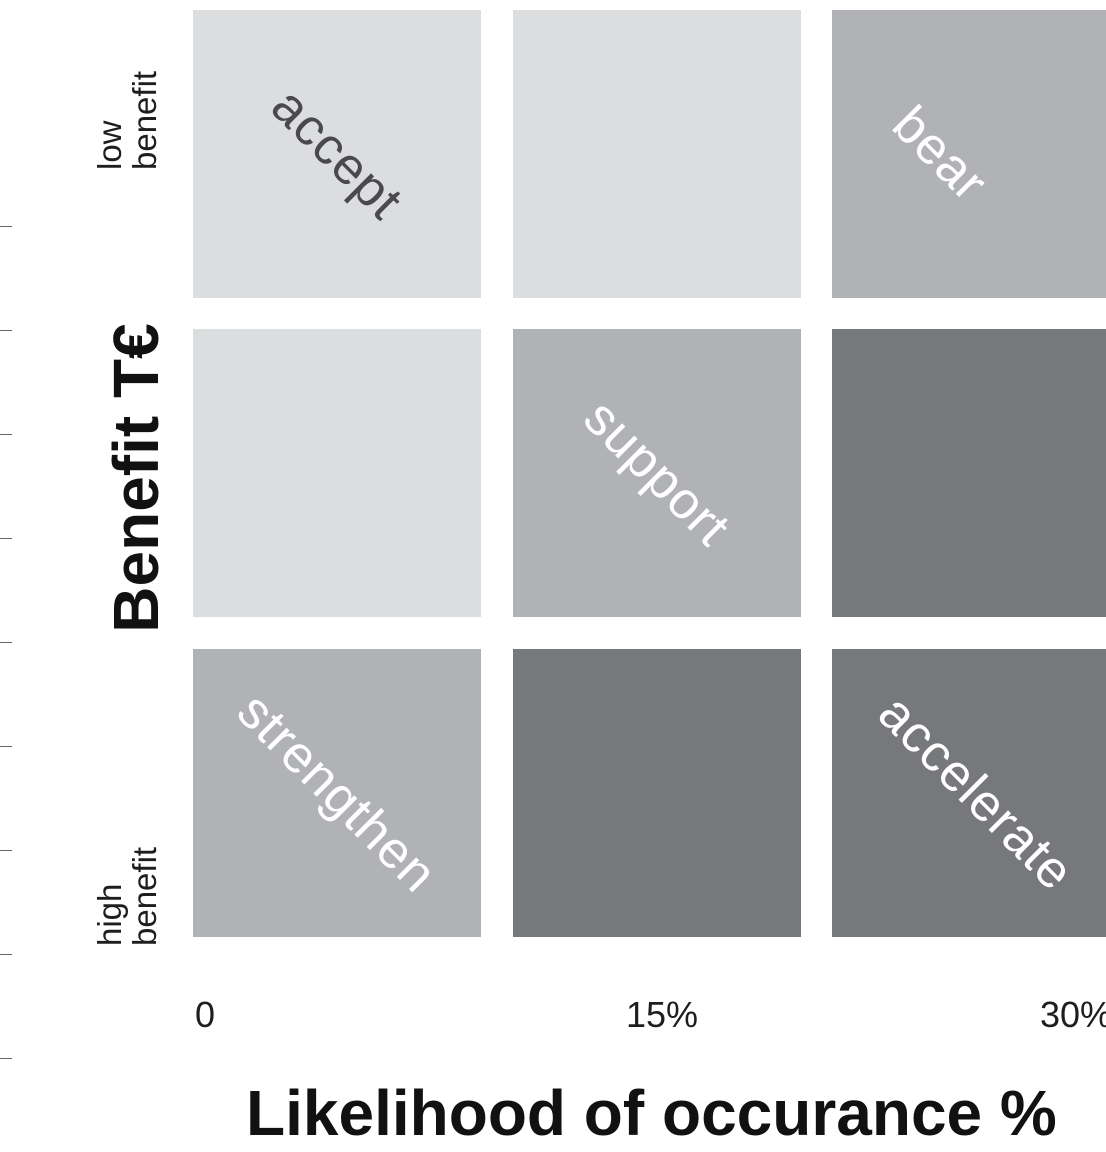 This screenshot has width=1106, height=1152. I want to click on cell-label-strengthen: strengthen, so click(337, 793).